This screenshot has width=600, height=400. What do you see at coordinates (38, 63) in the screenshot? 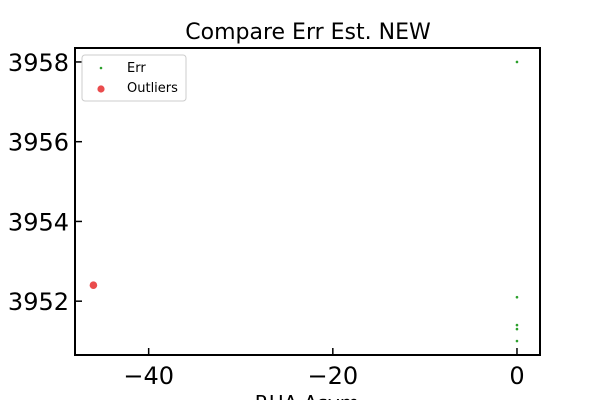
I see `y-tick-label: 3958` at bounding box center [38, 63].